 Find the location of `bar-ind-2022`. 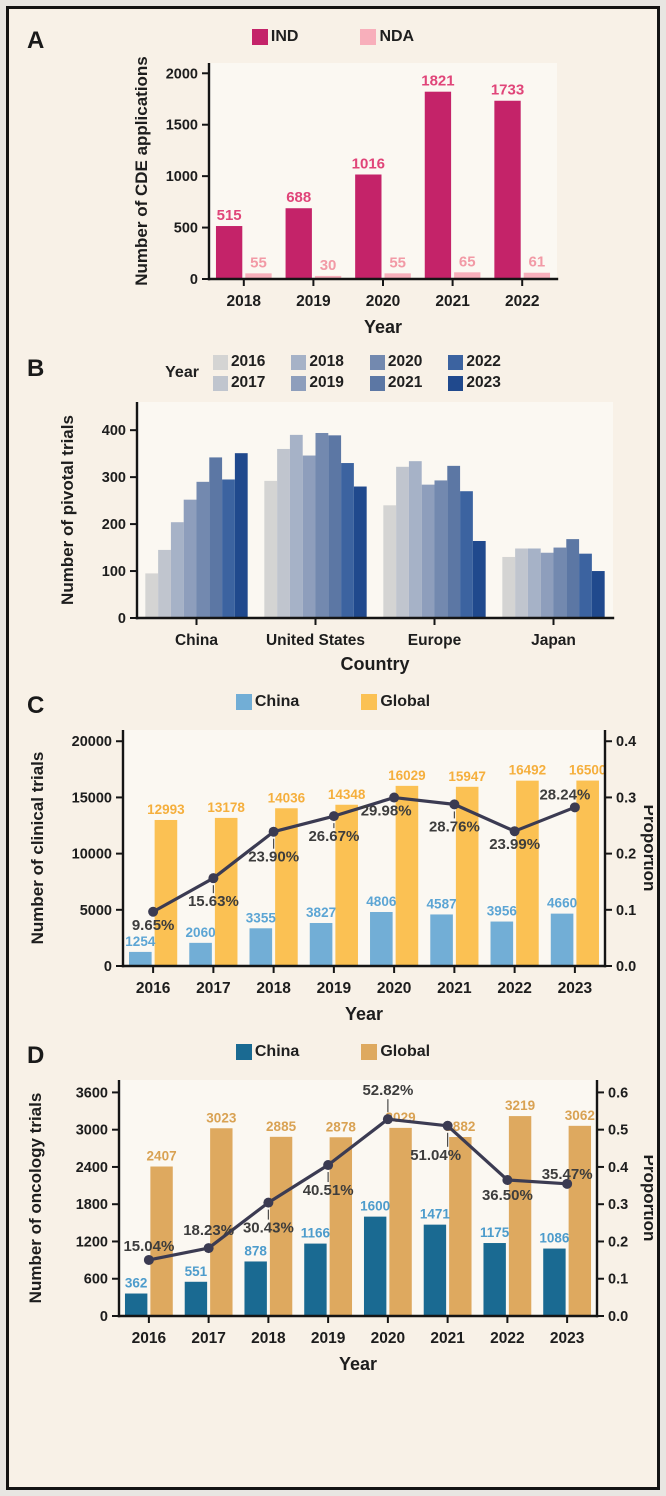

bar-ind-2022 is located at coordinates (507, 190).